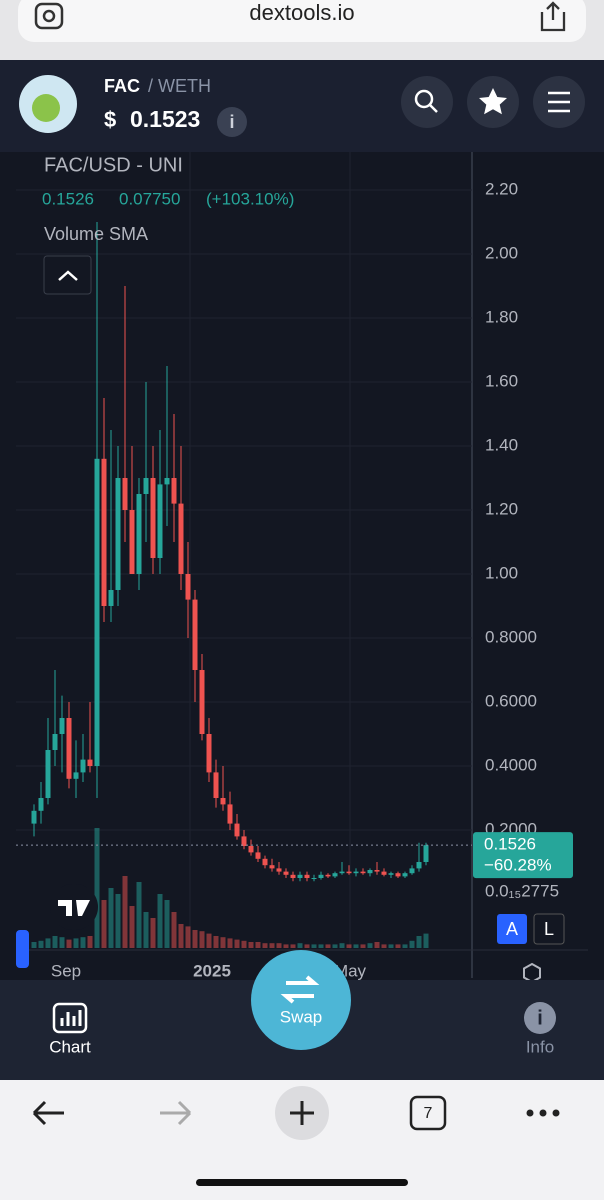  I want to click on info-icon, so click(540, 1018).